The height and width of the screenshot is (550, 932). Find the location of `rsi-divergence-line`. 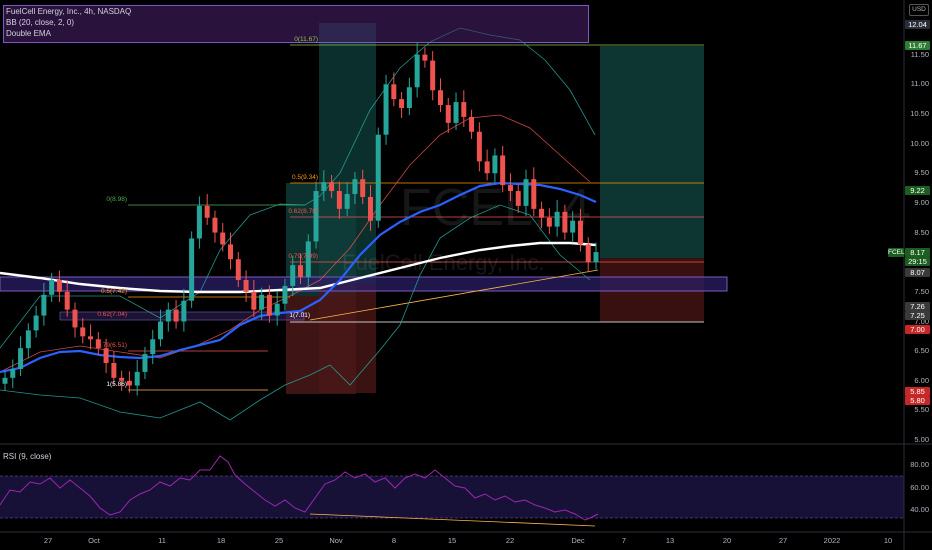

rsi-divergence-line is located at coordinates (452, 520).